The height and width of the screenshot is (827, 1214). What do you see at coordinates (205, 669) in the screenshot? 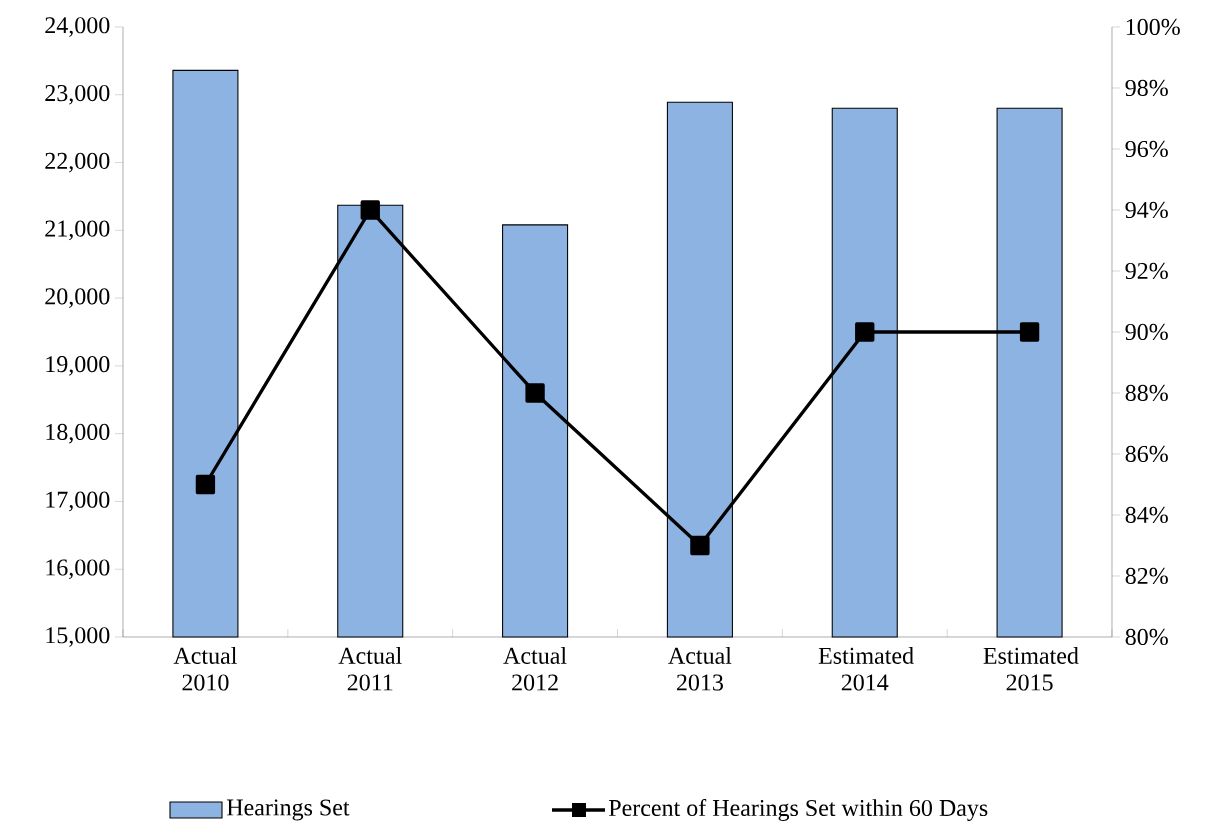
I see `x-tick-label: Actual 2010` at bounding box center [205, 669].